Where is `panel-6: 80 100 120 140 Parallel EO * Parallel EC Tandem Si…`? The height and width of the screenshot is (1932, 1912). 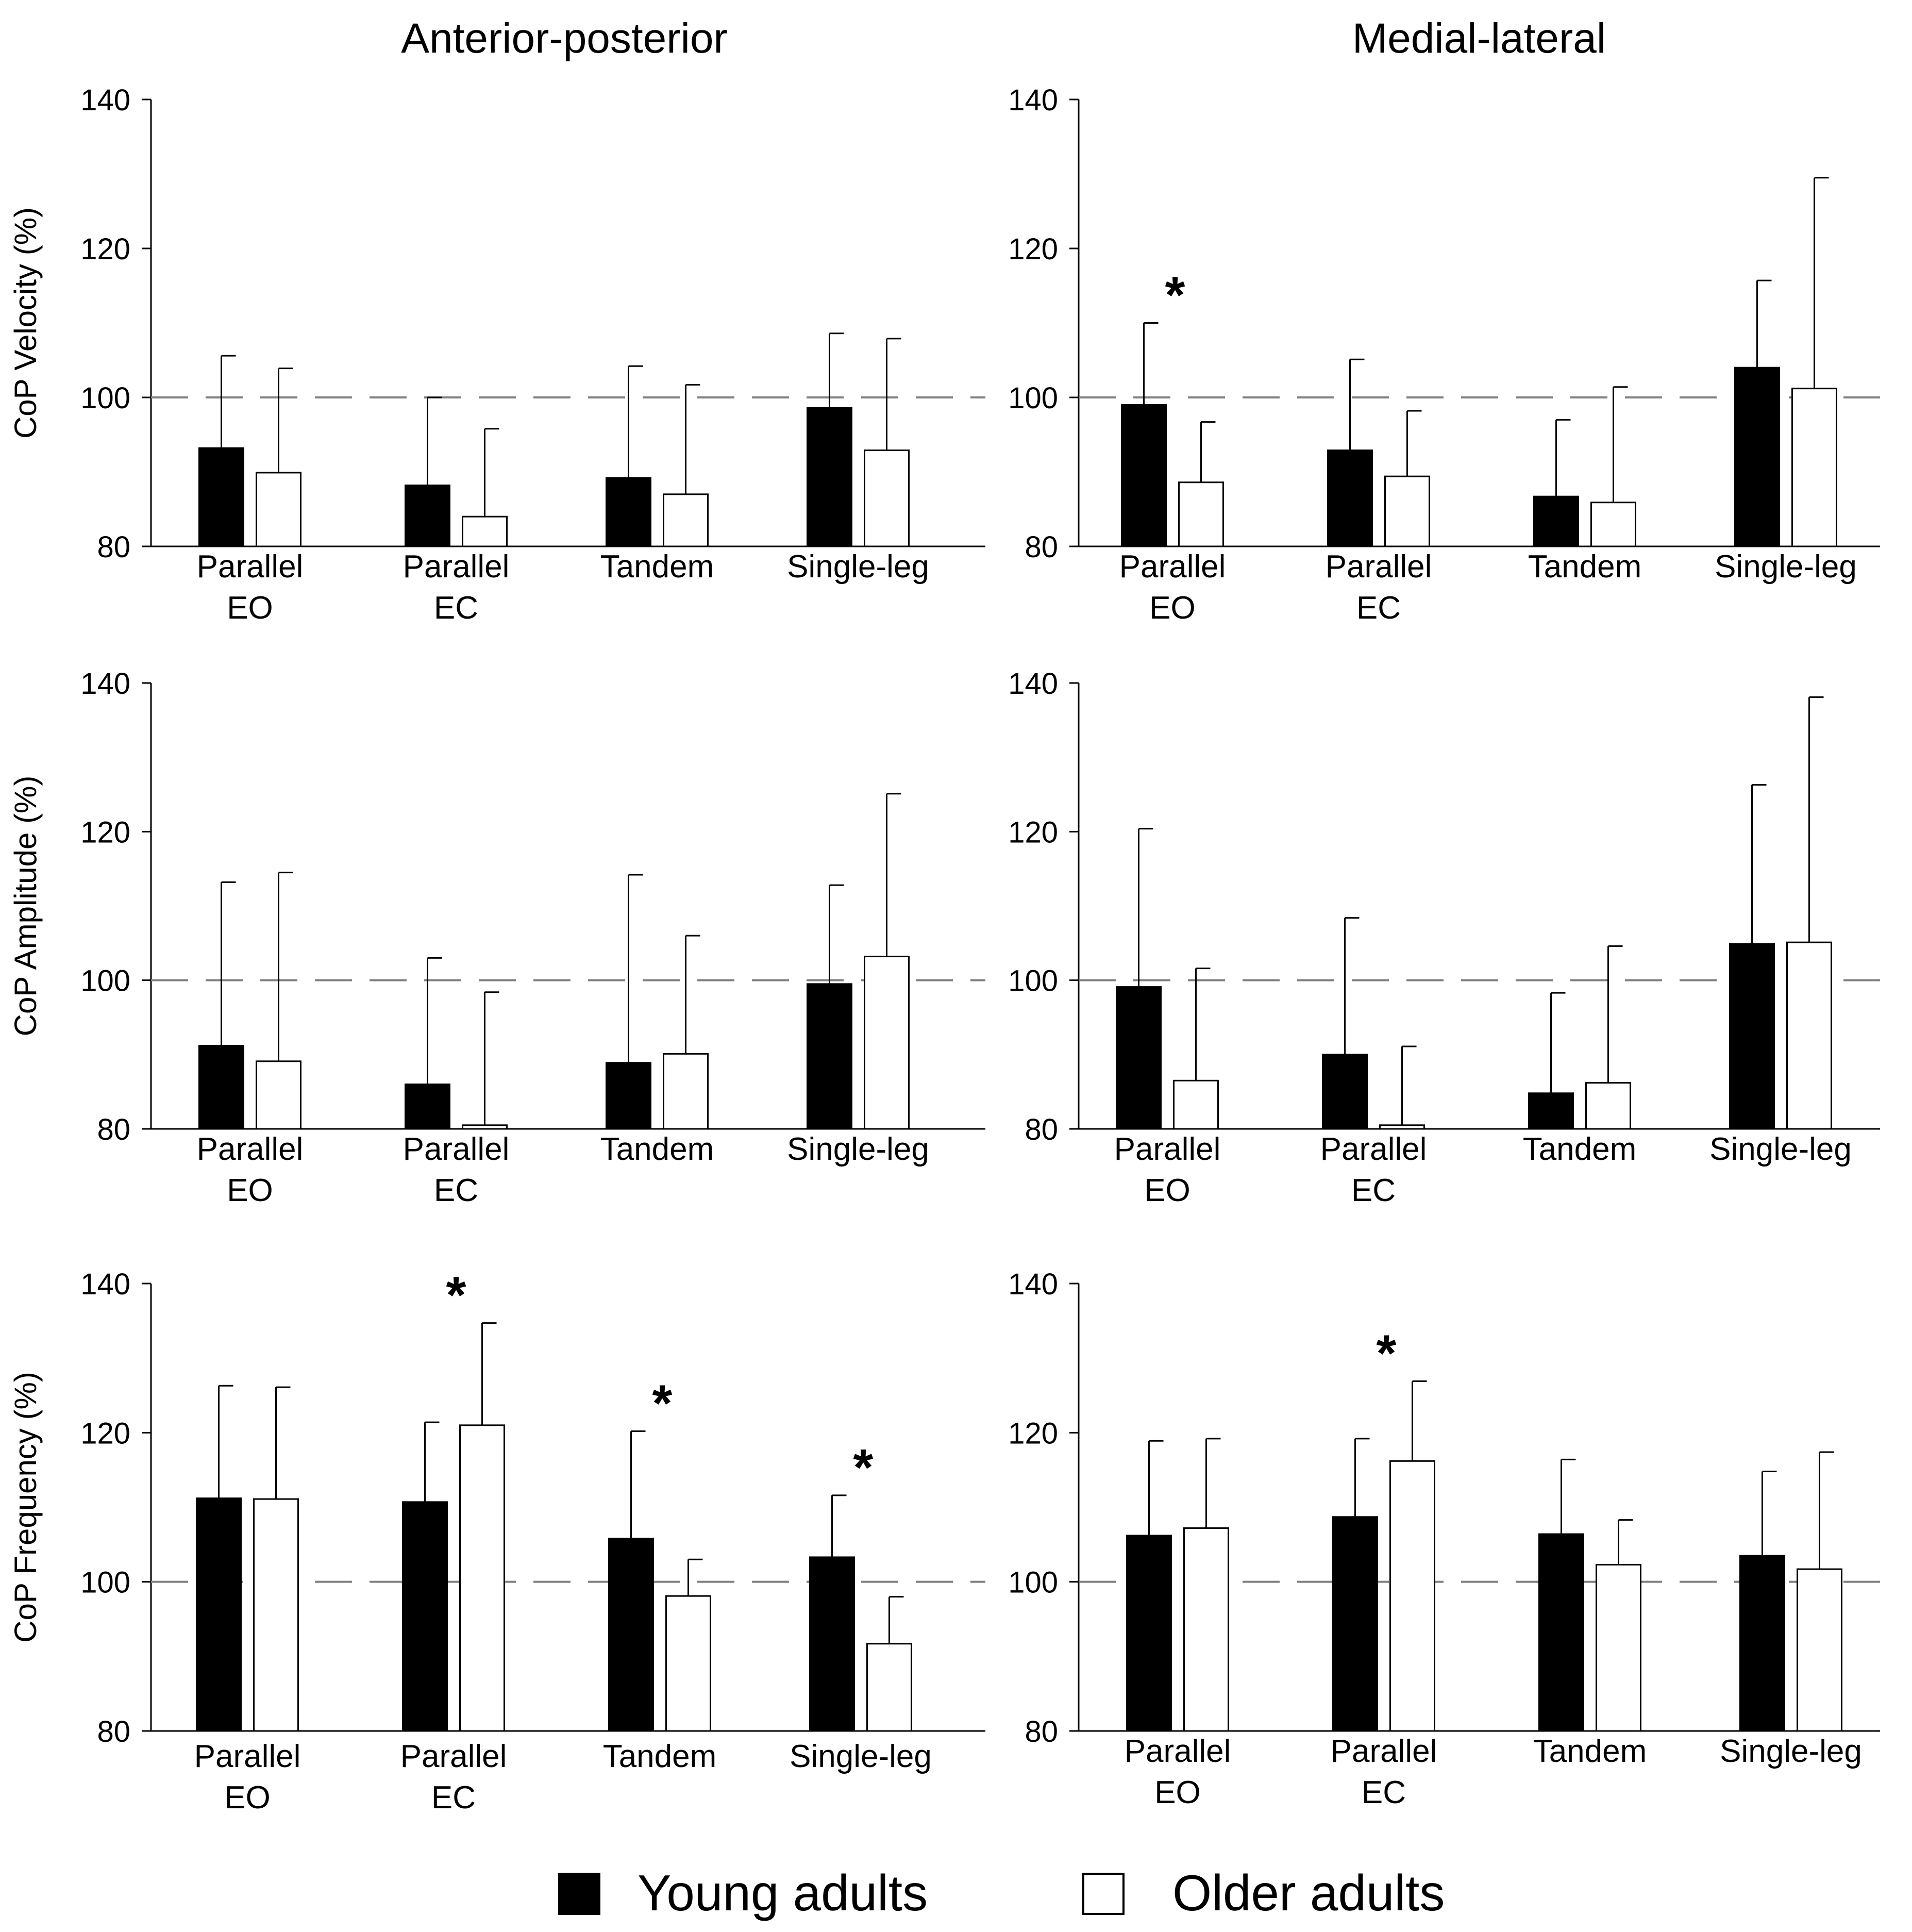
panel-6: 80 100 120 140 Parallel EO * Parallel EC Tandem Si… is located at coordinates (1444, 1539).